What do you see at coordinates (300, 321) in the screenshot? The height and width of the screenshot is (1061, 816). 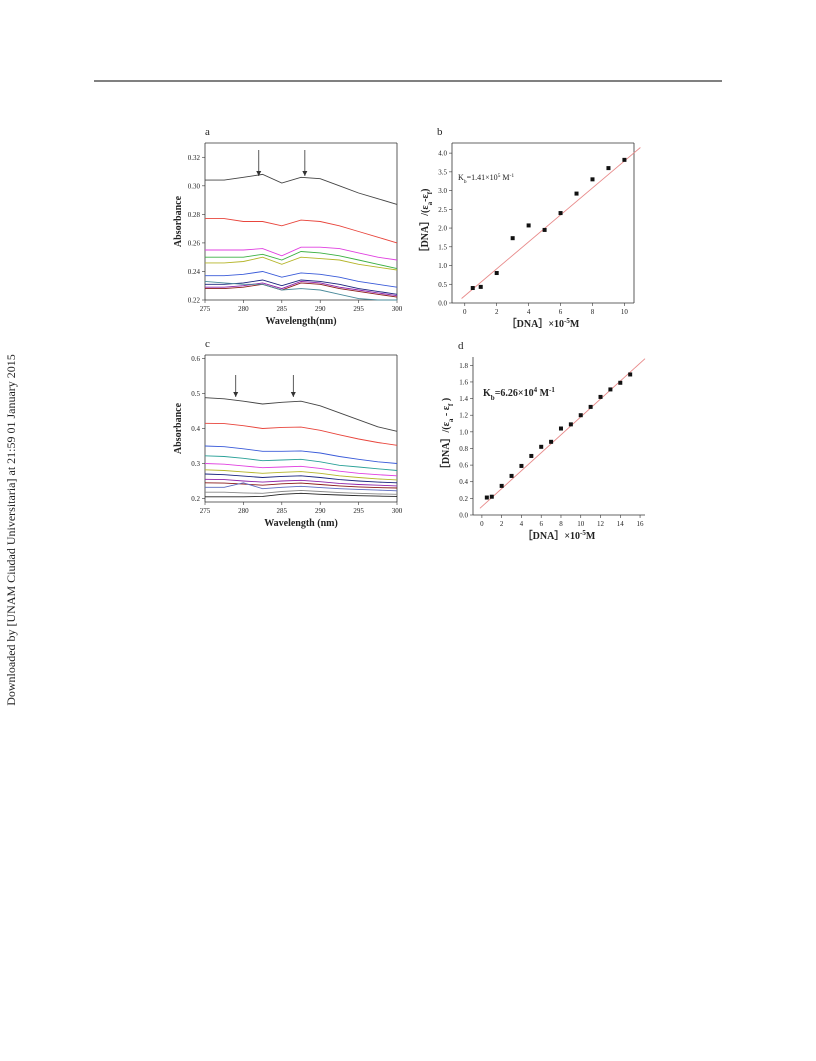 I see `x-axis-label: Wavelength(nm)` at bounding box center [300, 321].